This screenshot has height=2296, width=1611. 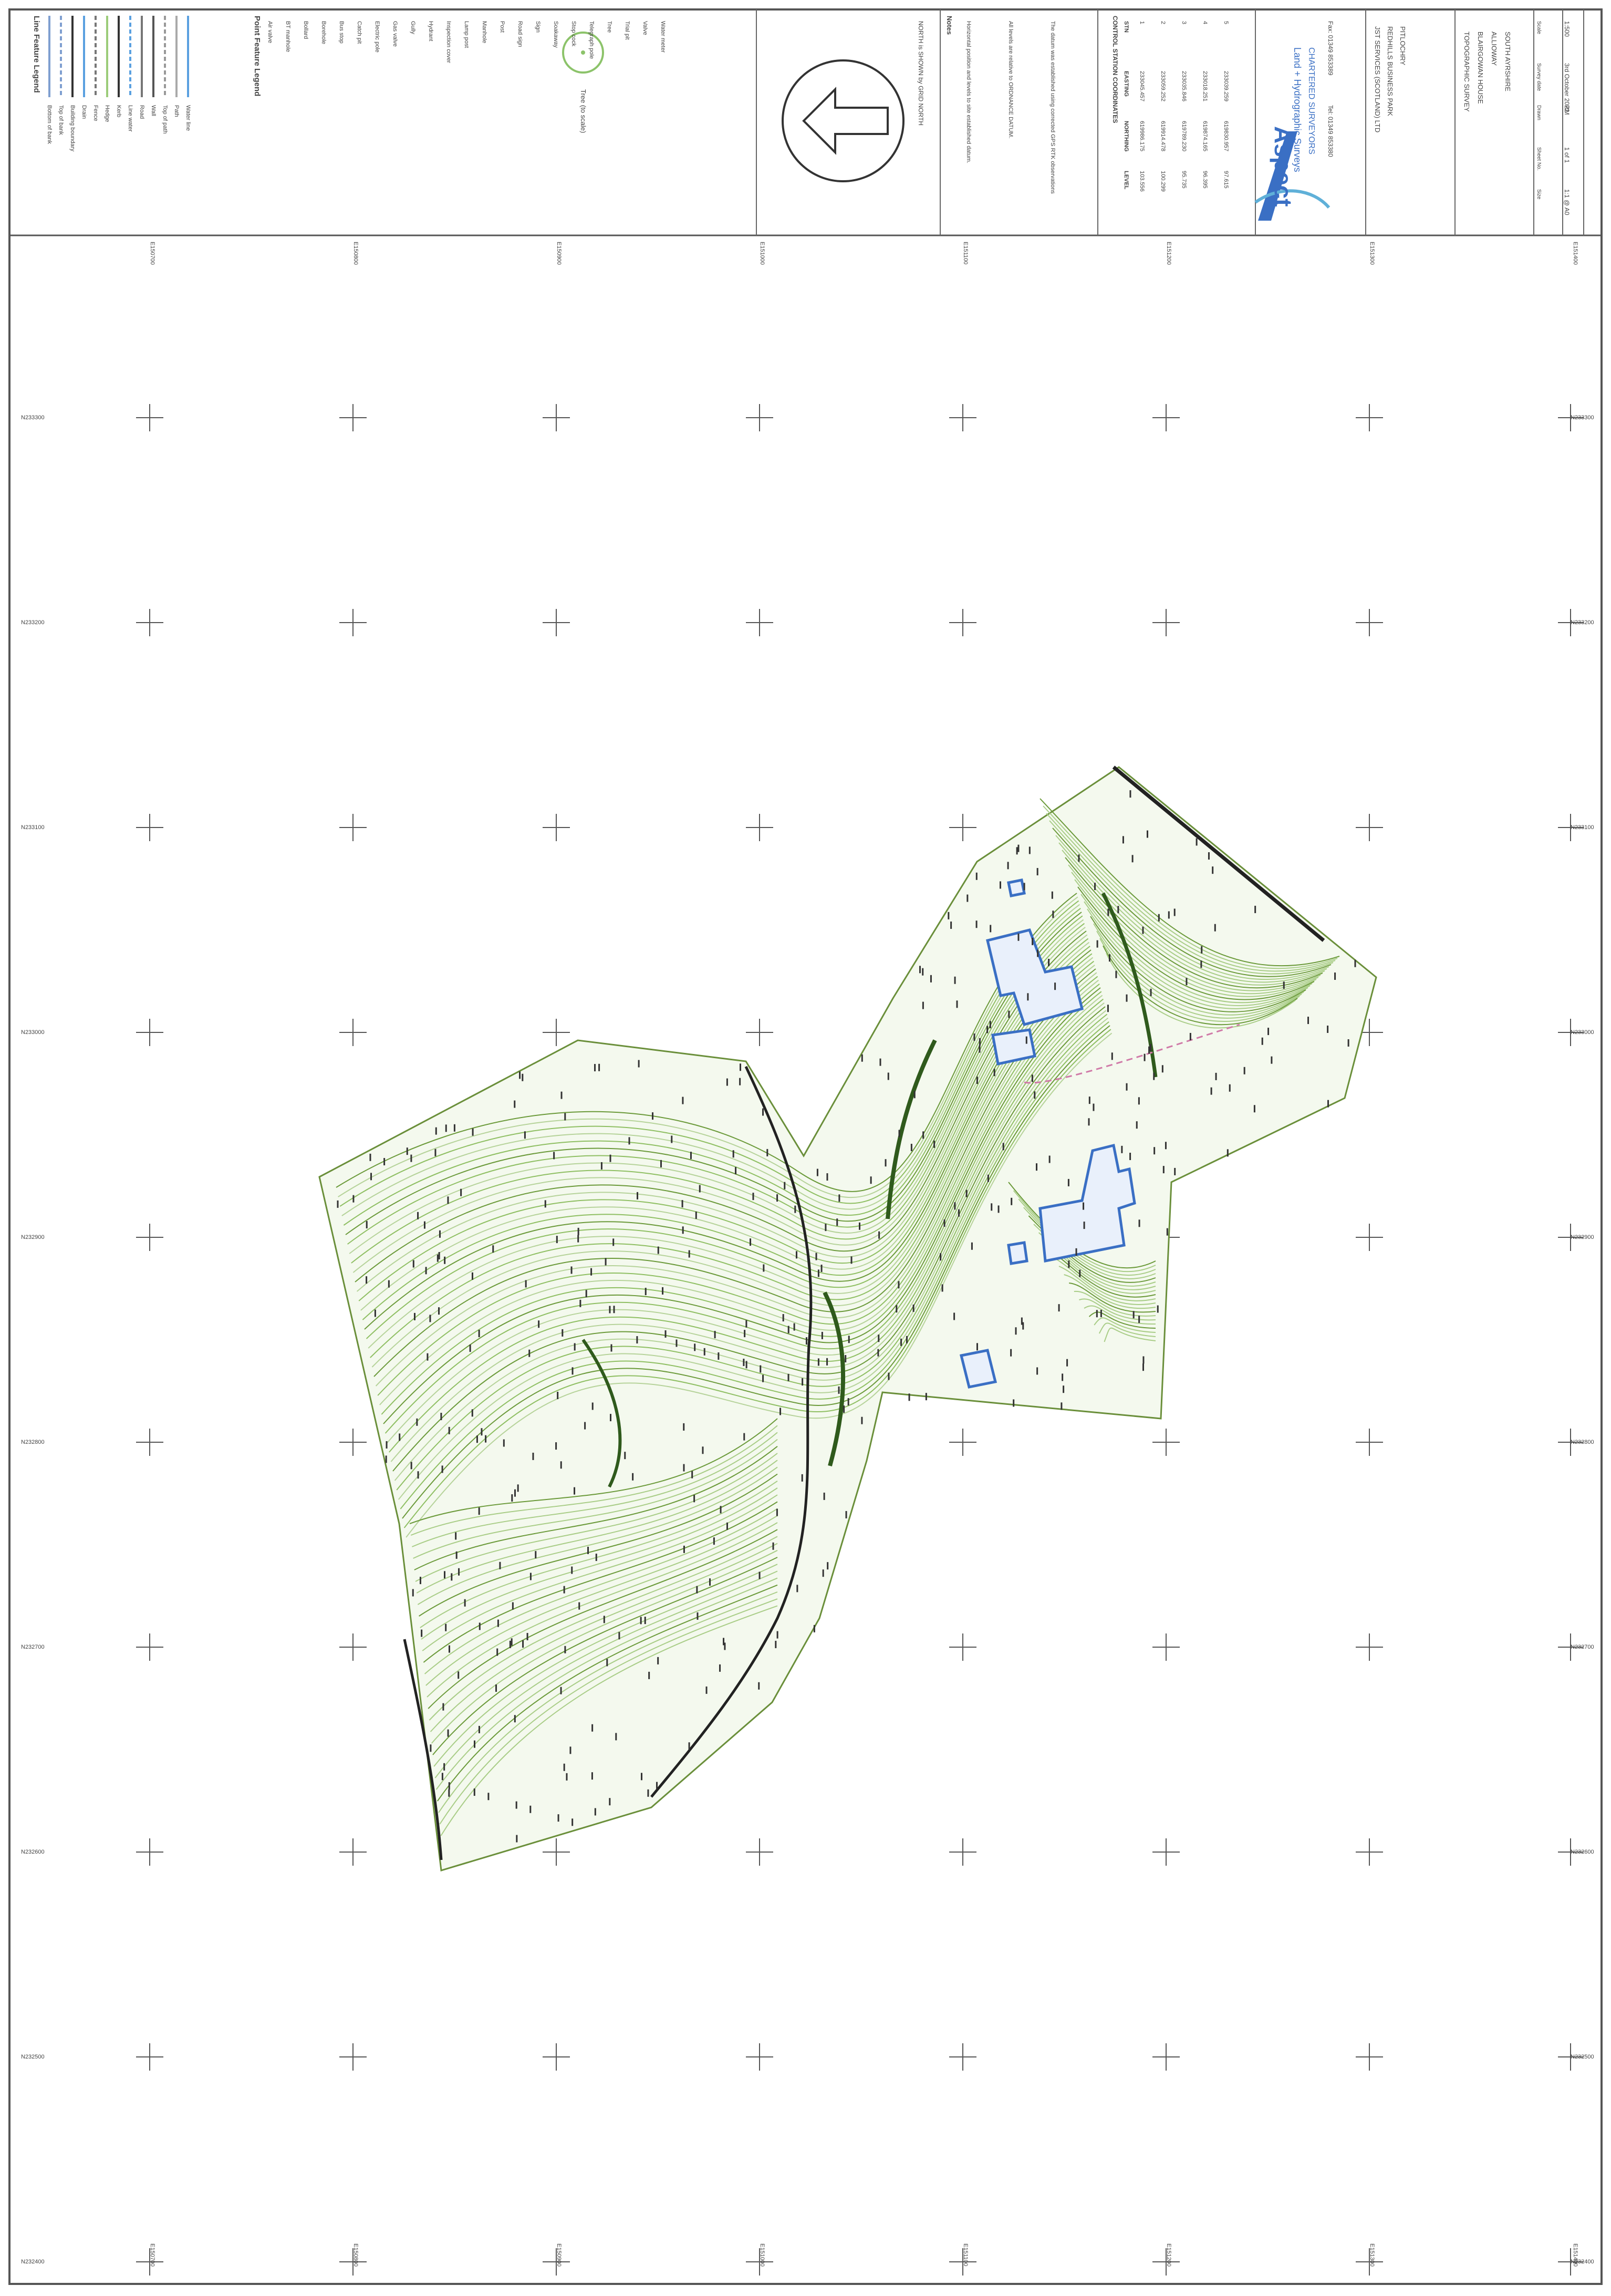 I want to click on building-steading, so click(x=1087, y=1203).